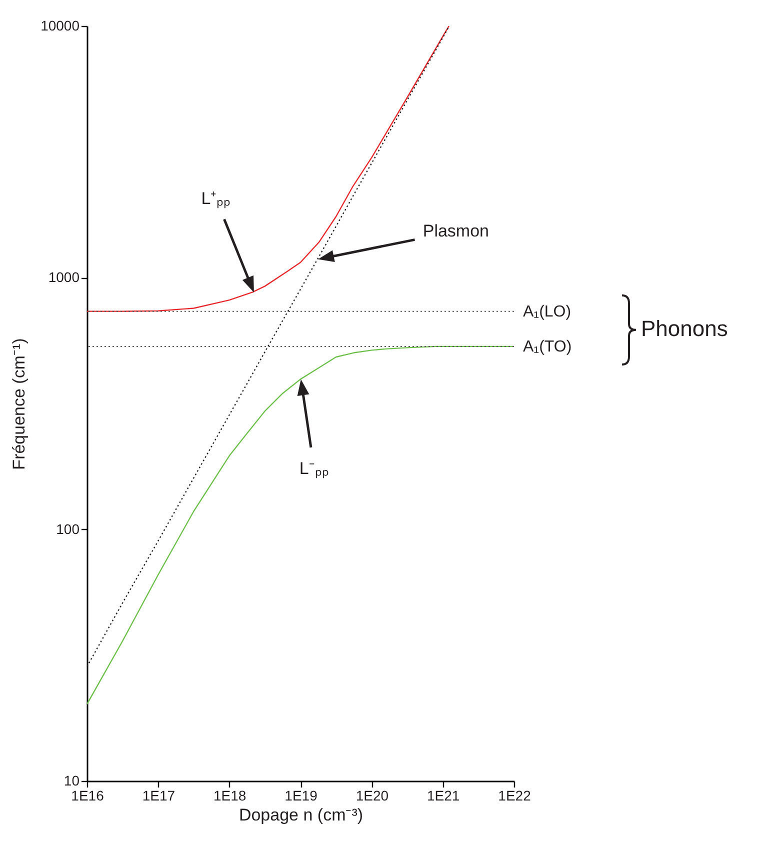  Describe the element at coordinates (314, 469) in the screenshot. I see `annotation: L⁻ₚₚ` at that location.